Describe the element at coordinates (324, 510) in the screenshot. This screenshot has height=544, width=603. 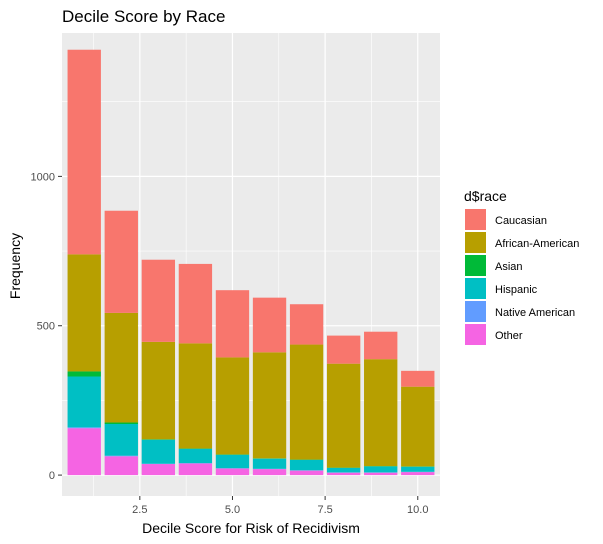
I see `x-tick-label: 7.5` at that location.